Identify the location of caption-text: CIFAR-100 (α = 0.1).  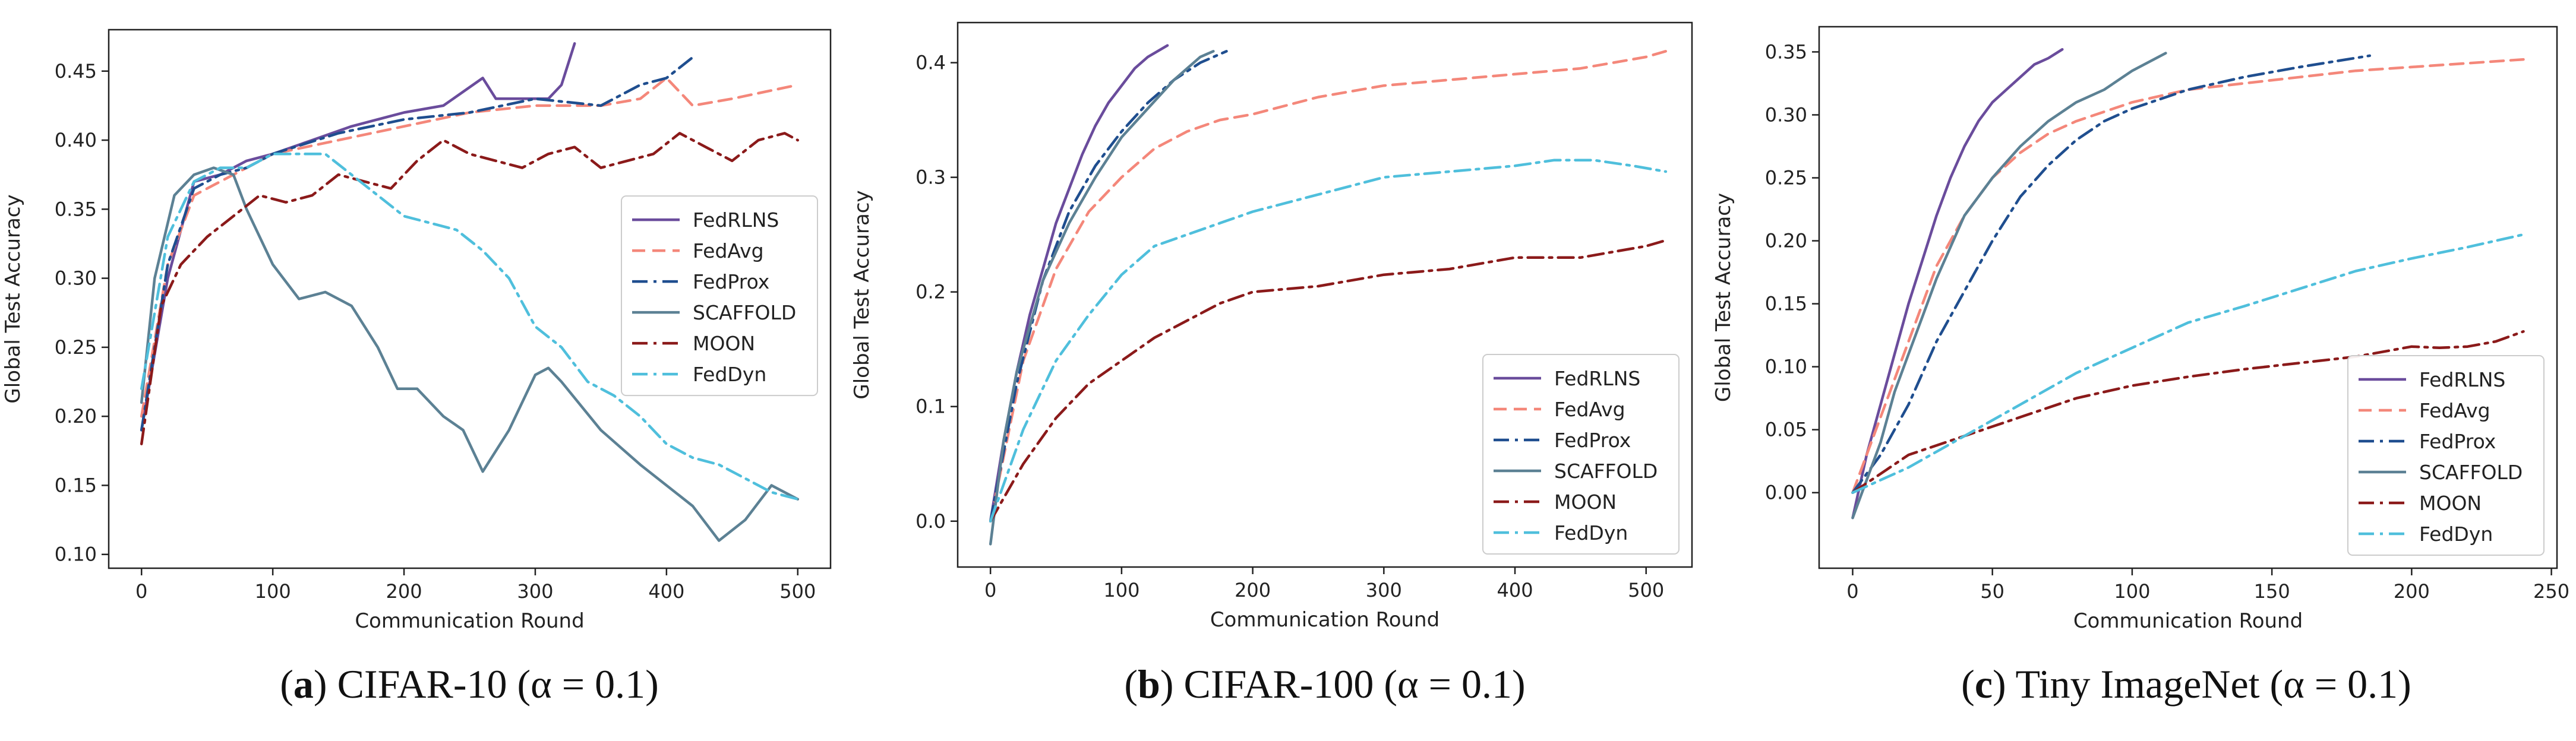
(1354, 684).